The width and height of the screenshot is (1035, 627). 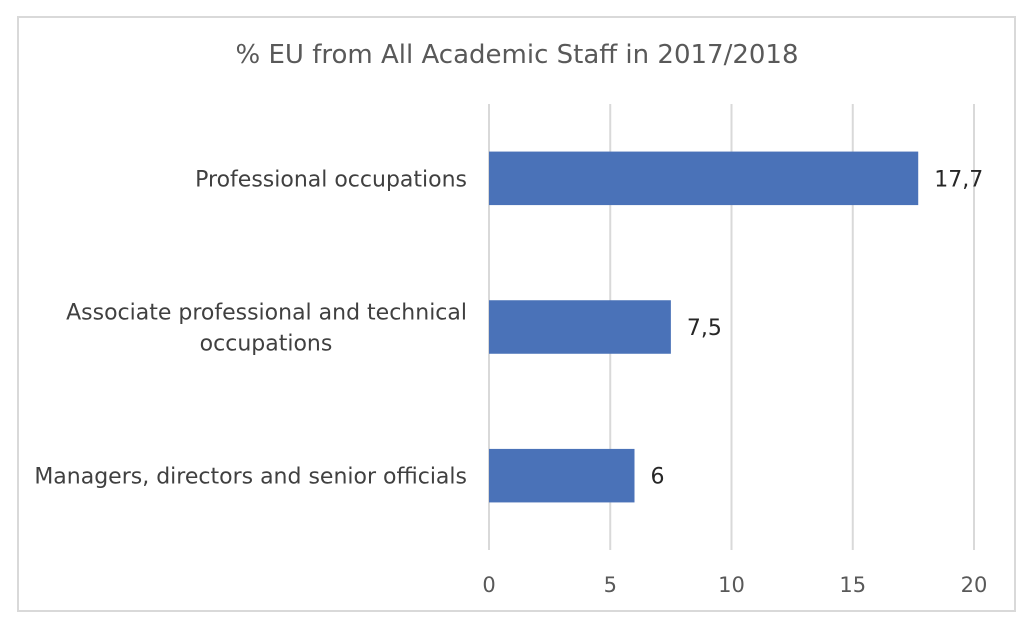 I want to click on data-label: 6, so click(x=658, y=477).